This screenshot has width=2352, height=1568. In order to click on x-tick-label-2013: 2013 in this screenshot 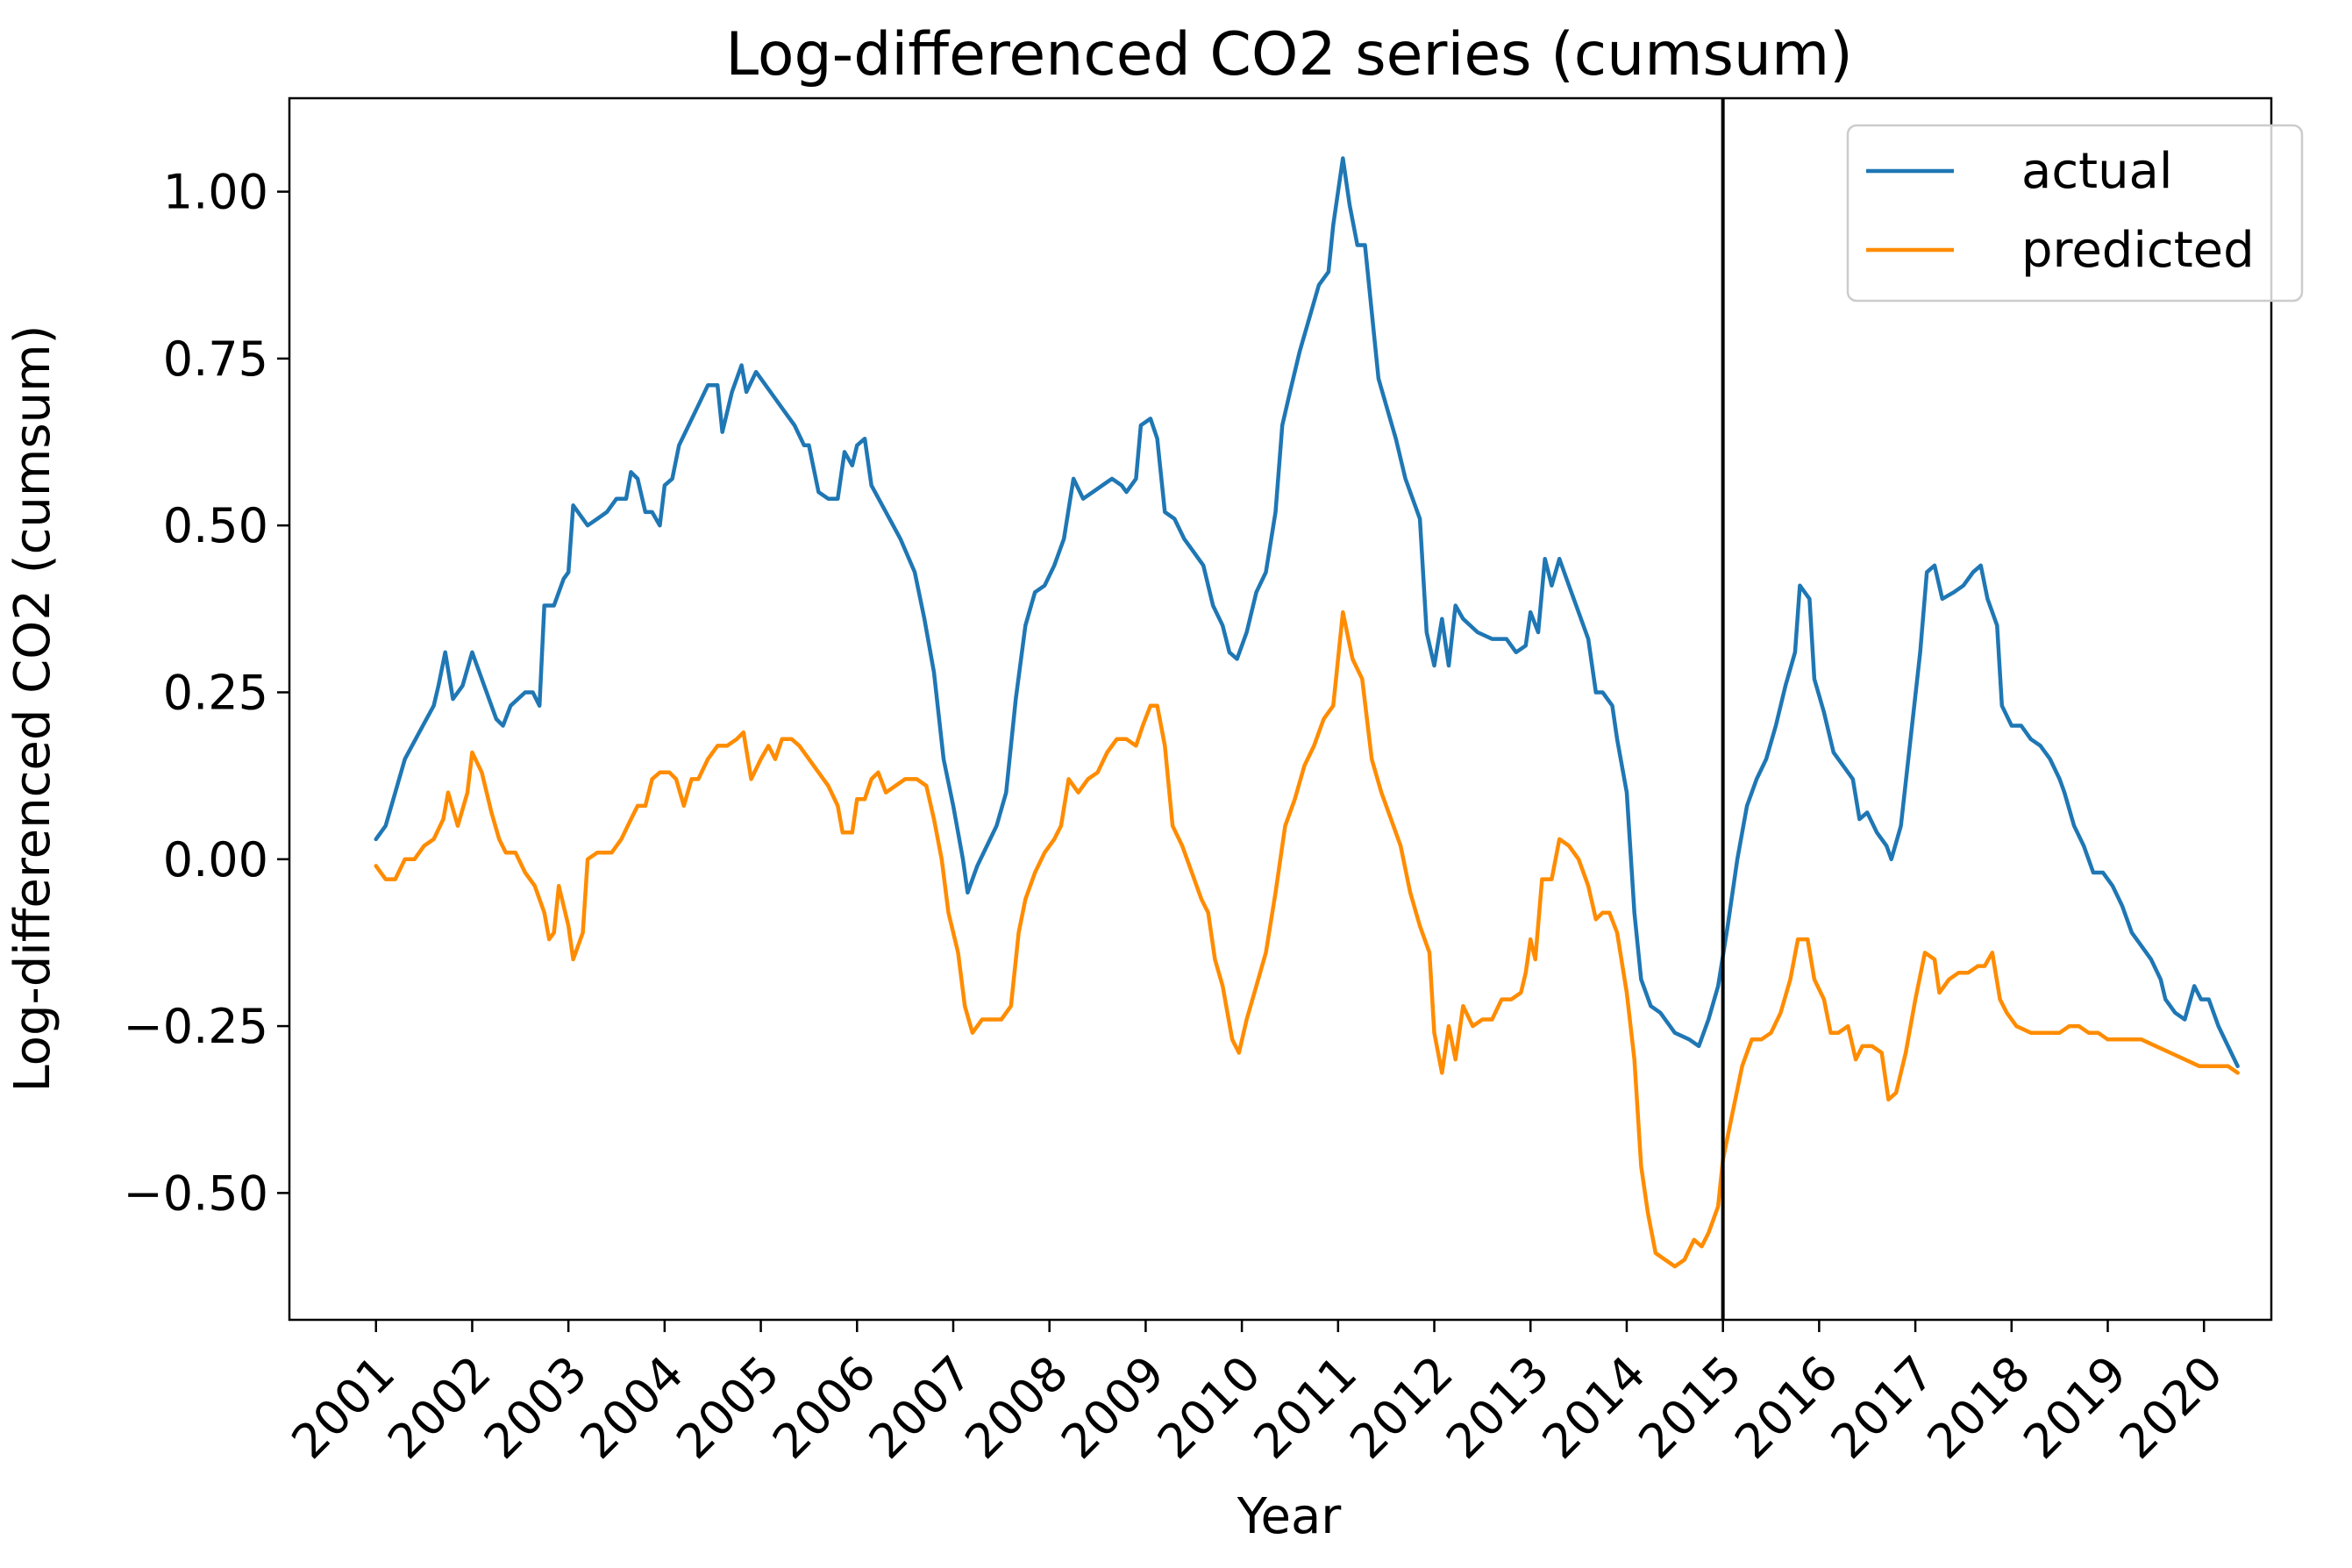, I will do `click(1498, 1407)`.